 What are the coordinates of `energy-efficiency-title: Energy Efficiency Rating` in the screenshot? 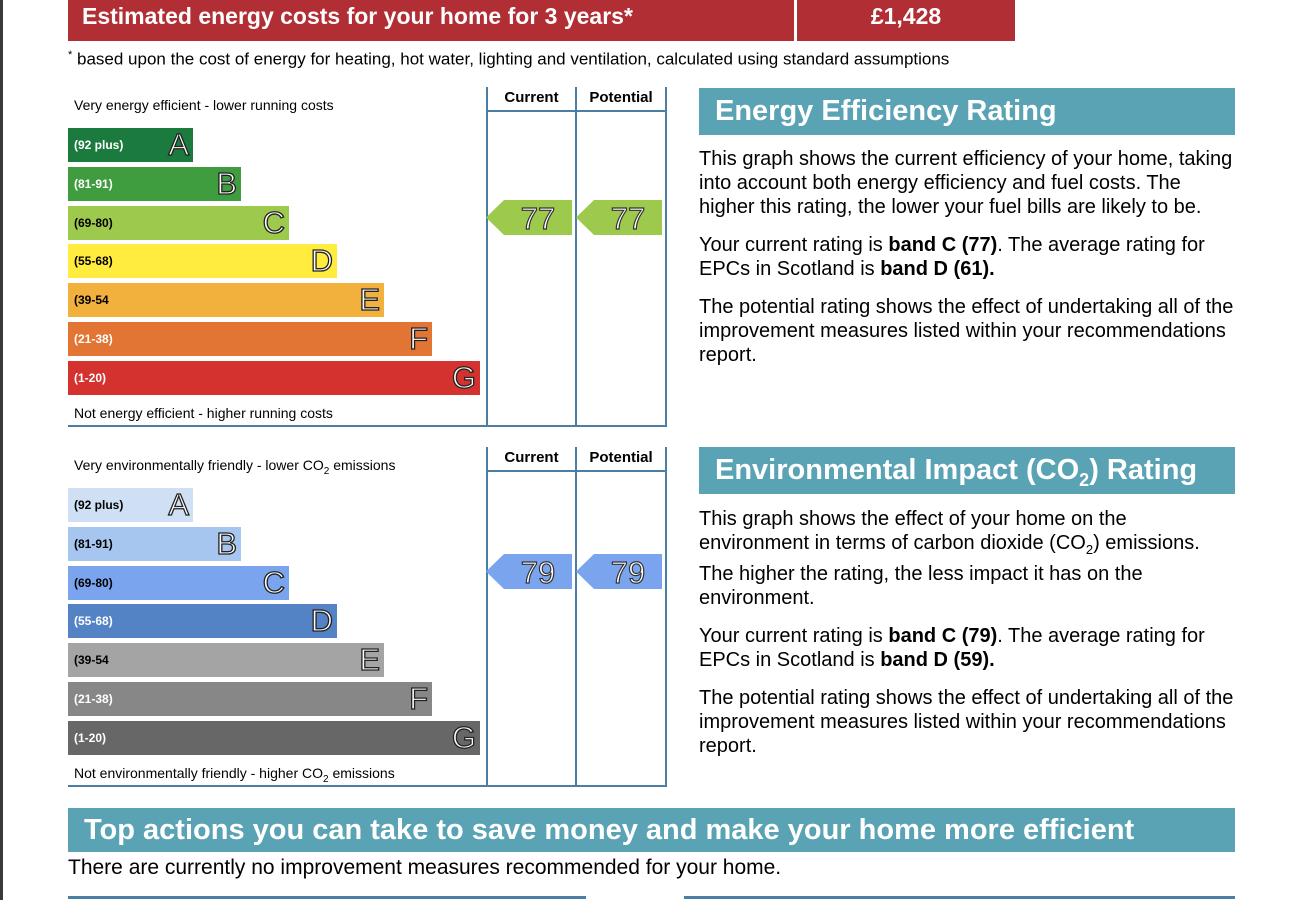 It's located at (967, 111).